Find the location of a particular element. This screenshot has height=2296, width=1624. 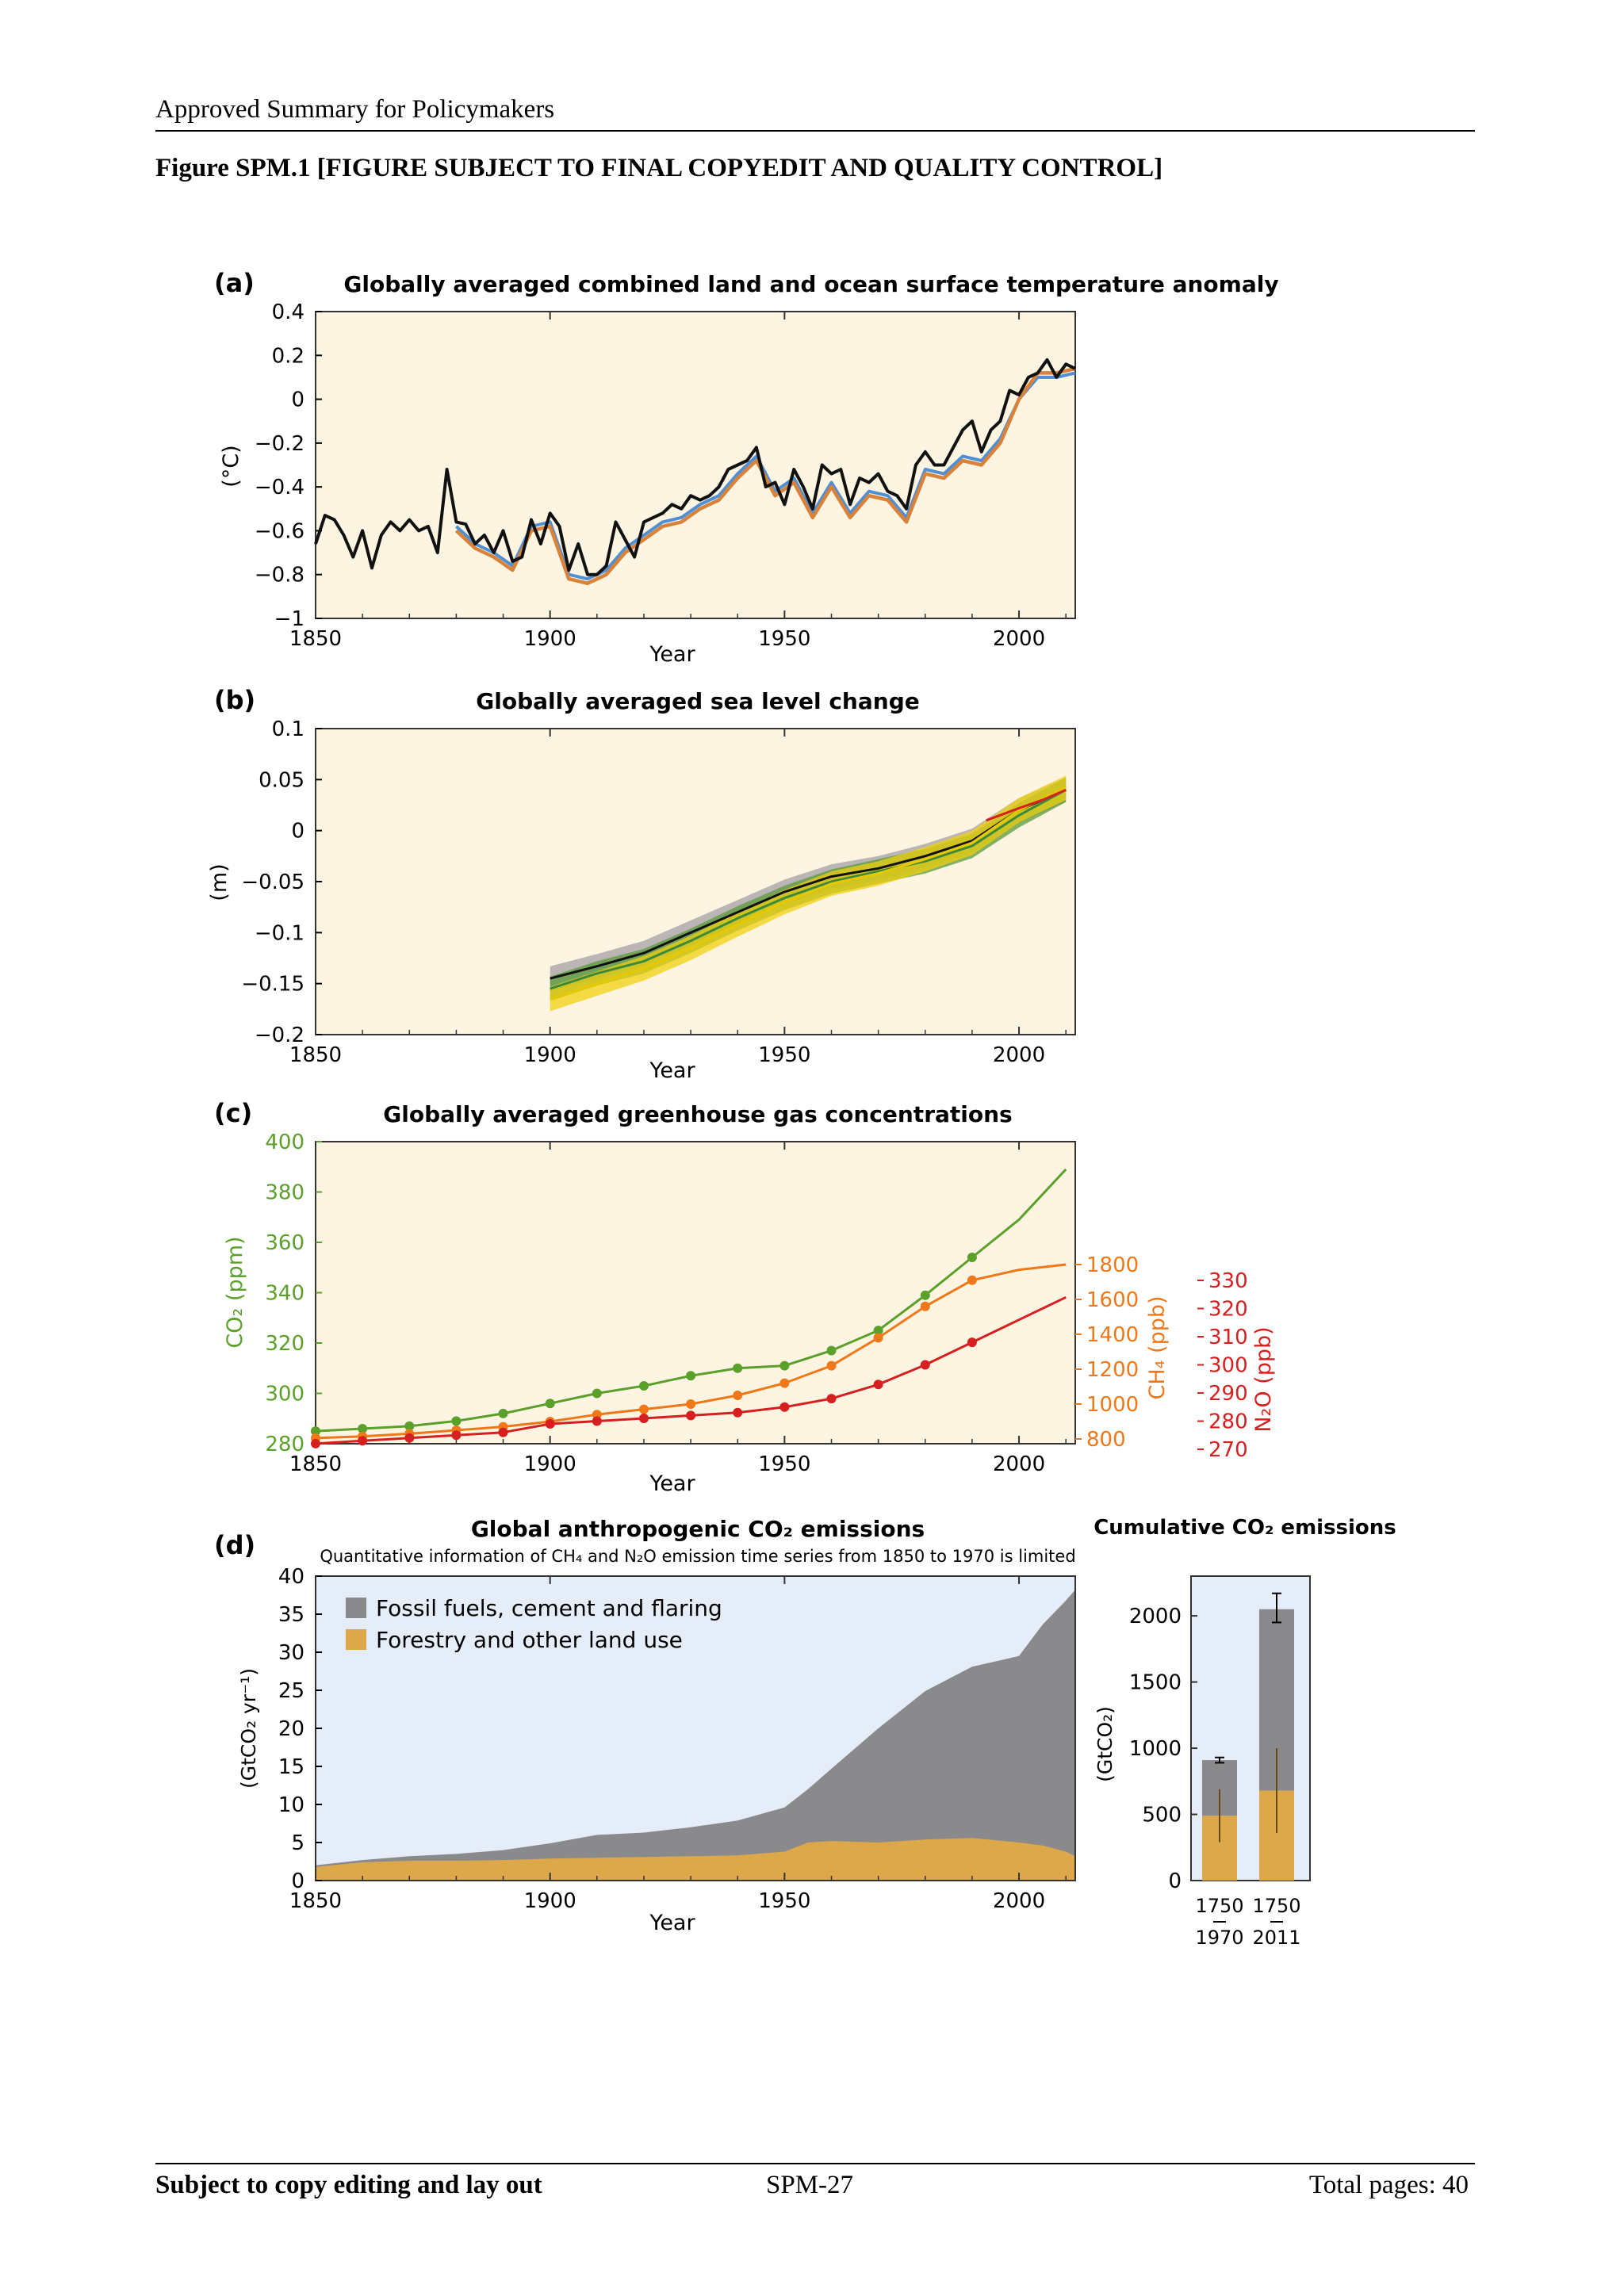

panel-c-x-tick-label: 2000 is located at coordinates (1019, 1464).